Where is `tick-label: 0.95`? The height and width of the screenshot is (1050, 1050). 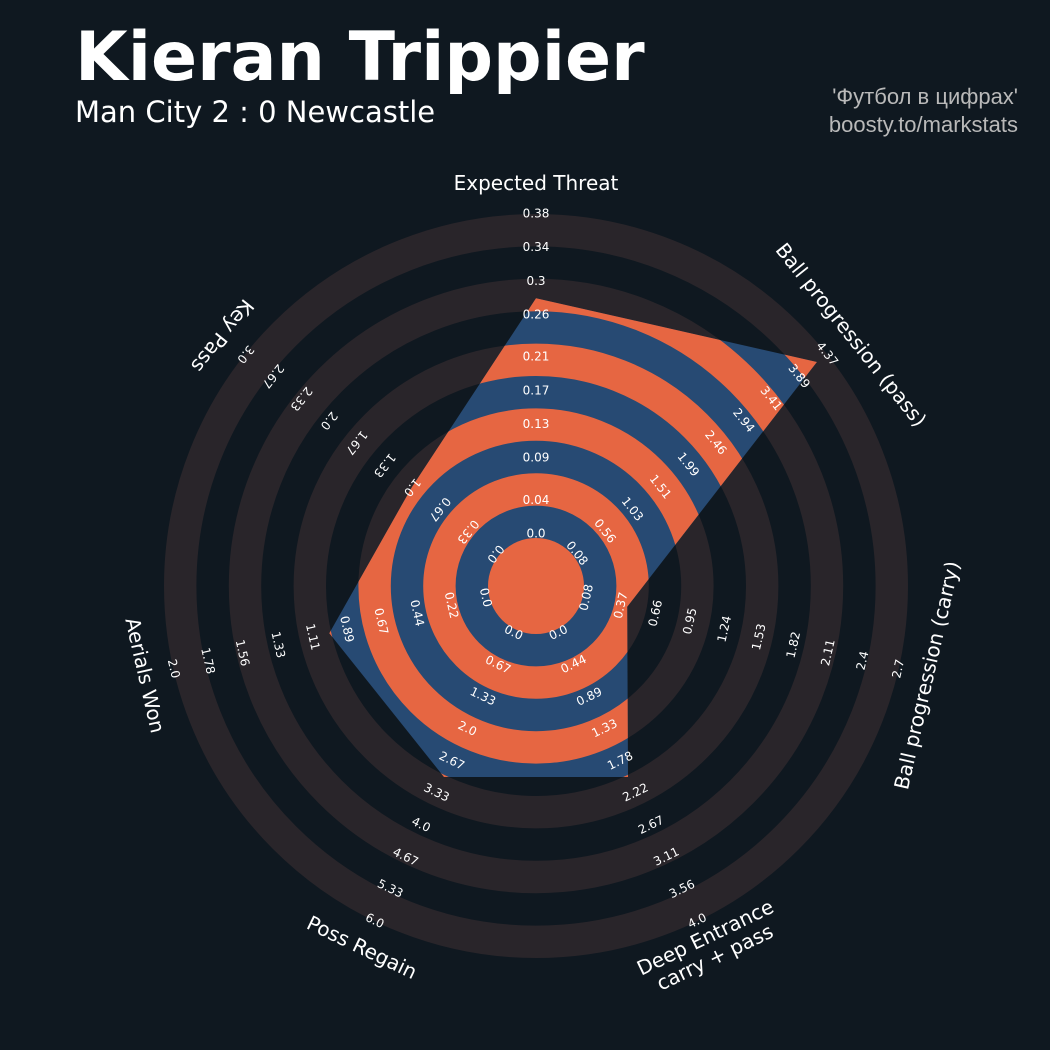
tick-label: 0.95 is located at coordinates (690, 621).